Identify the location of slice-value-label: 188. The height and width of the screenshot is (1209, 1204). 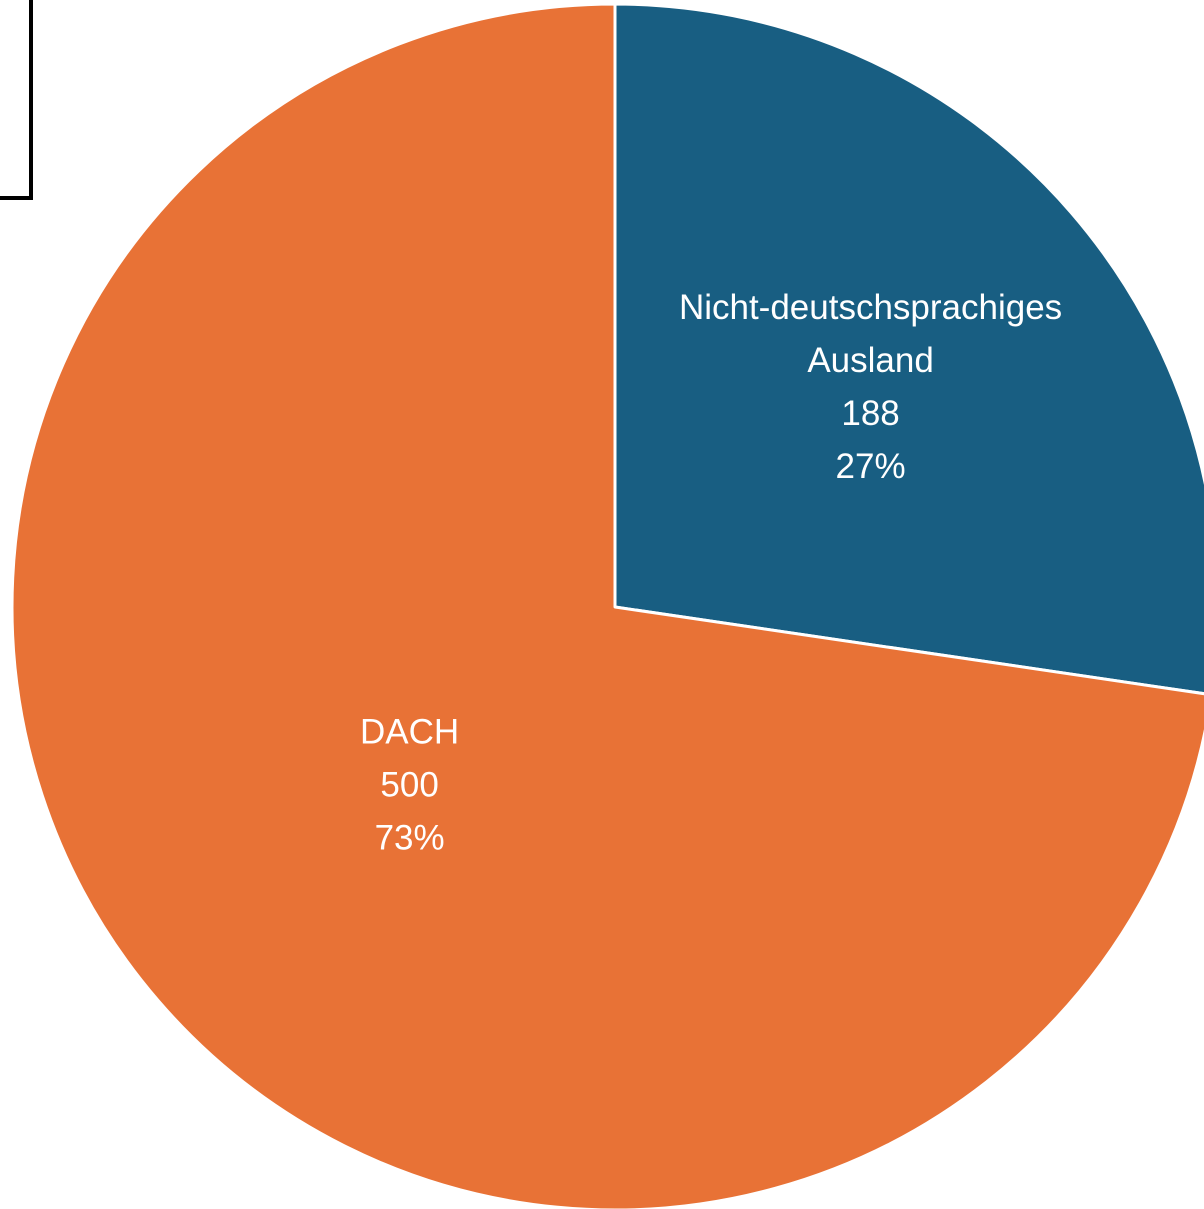
(870, 413).